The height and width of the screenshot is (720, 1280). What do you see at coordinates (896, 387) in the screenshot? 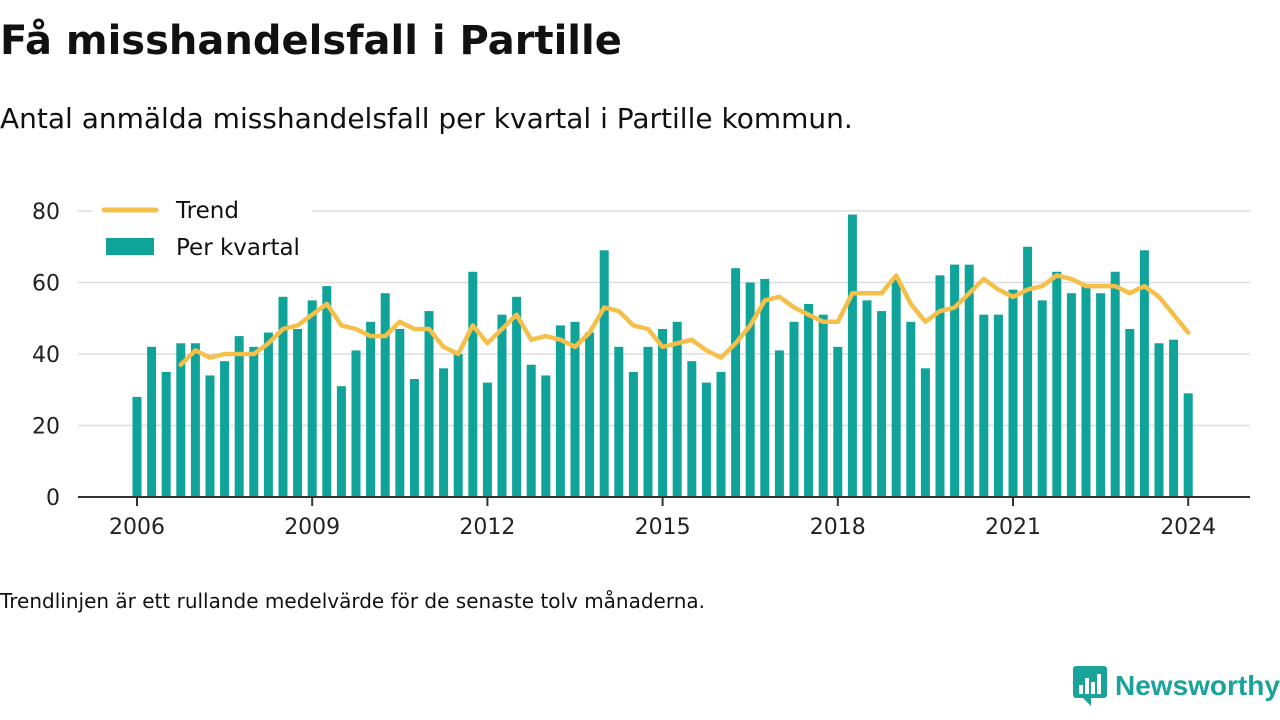
I see `bar-2019Q1` at bounding box center [896, 387].